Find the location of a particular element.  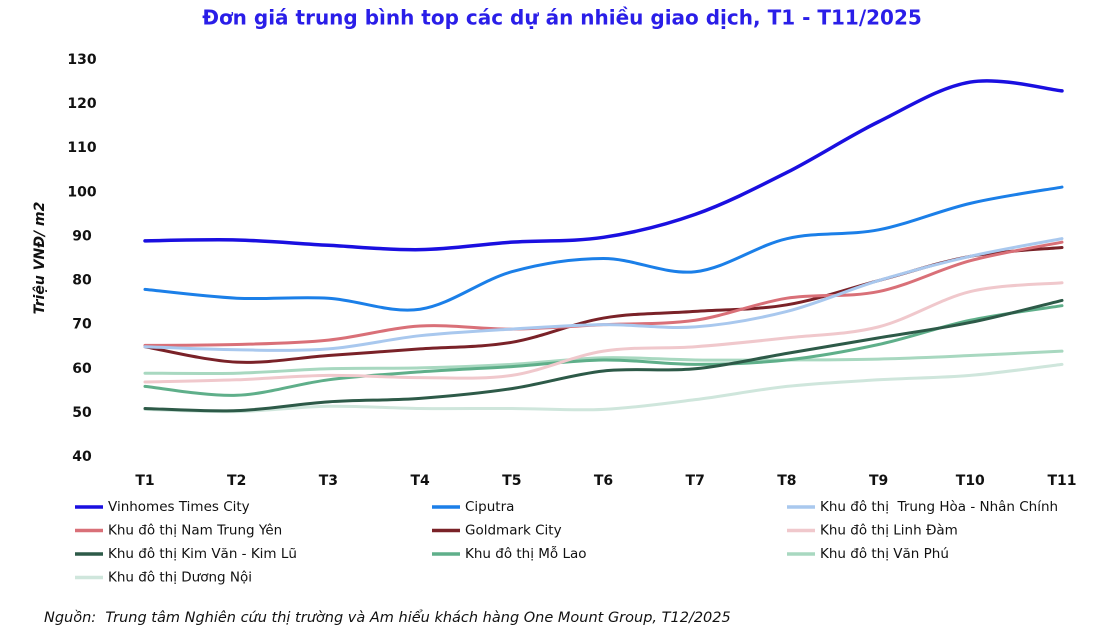

legend-label: Khu đô thị Linh Đàm is located at coordinates (889, 531).